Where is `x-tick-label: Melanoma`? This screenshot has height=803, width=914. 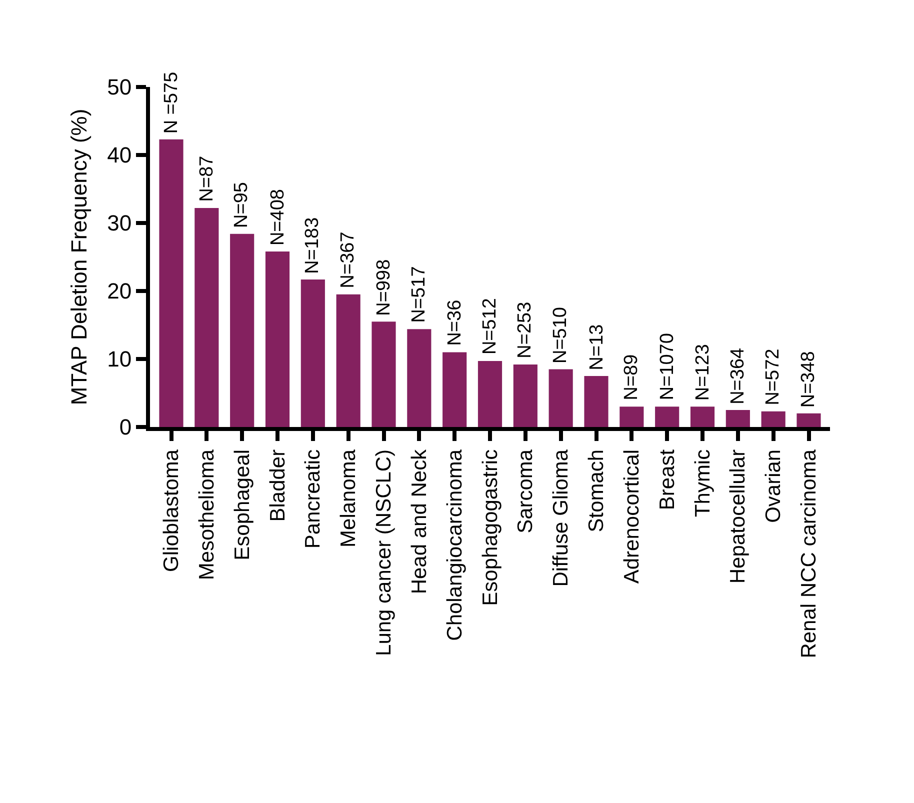 x-tick-label: Melanoma is located at coordinates (348, 498).